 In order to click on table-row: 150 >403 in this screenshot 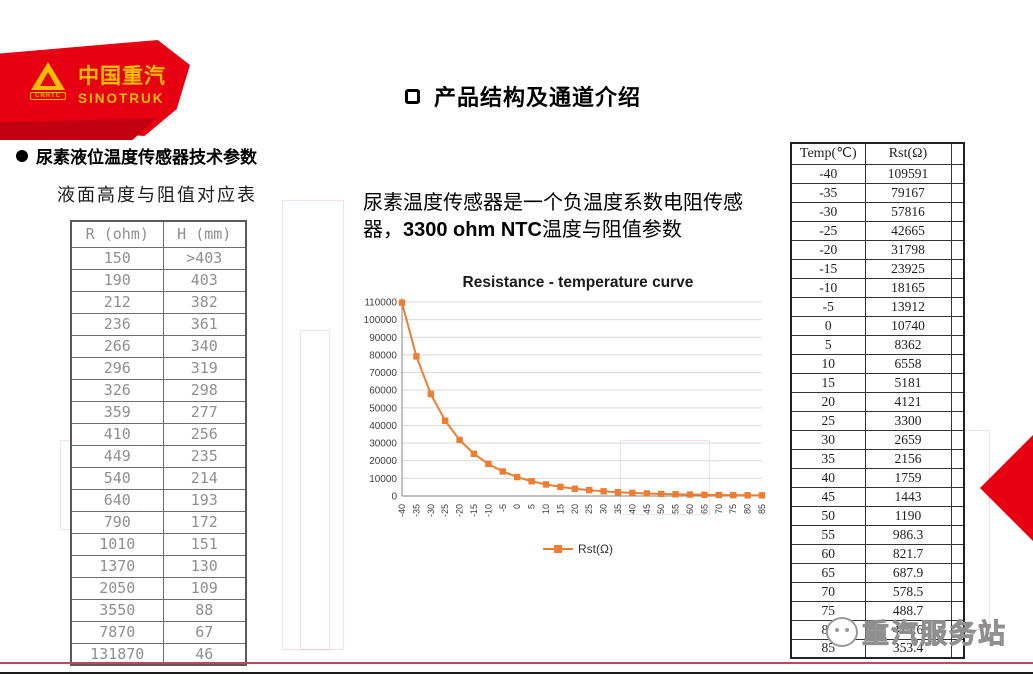, I will do `click(158, 258)`.